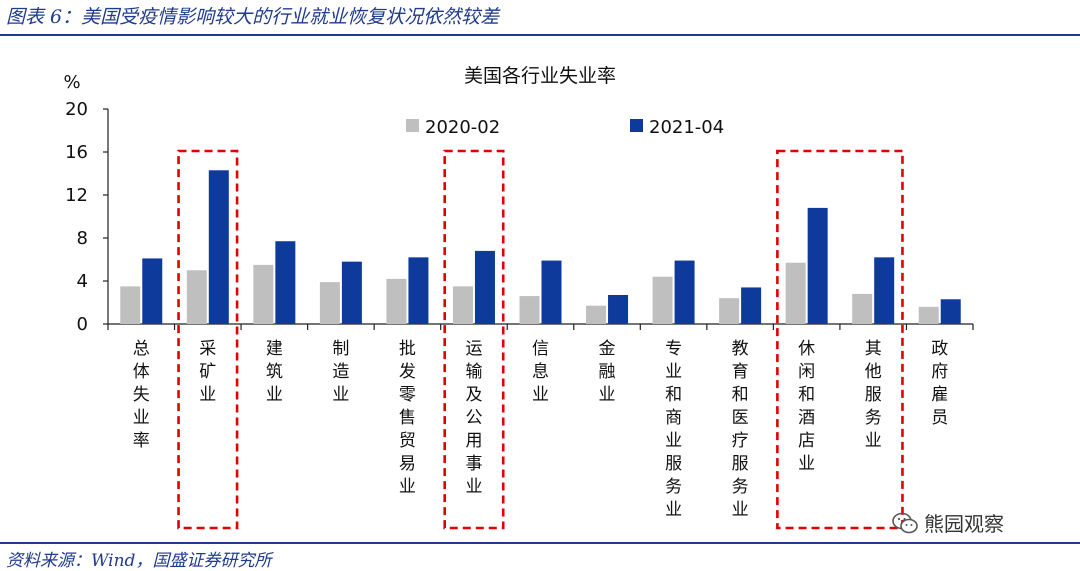 The image size is (1080, 571). Describe the element at coordinates (462, 127) in the screenshot. I see `legend-label-2020-02: 2020-02` at that location.